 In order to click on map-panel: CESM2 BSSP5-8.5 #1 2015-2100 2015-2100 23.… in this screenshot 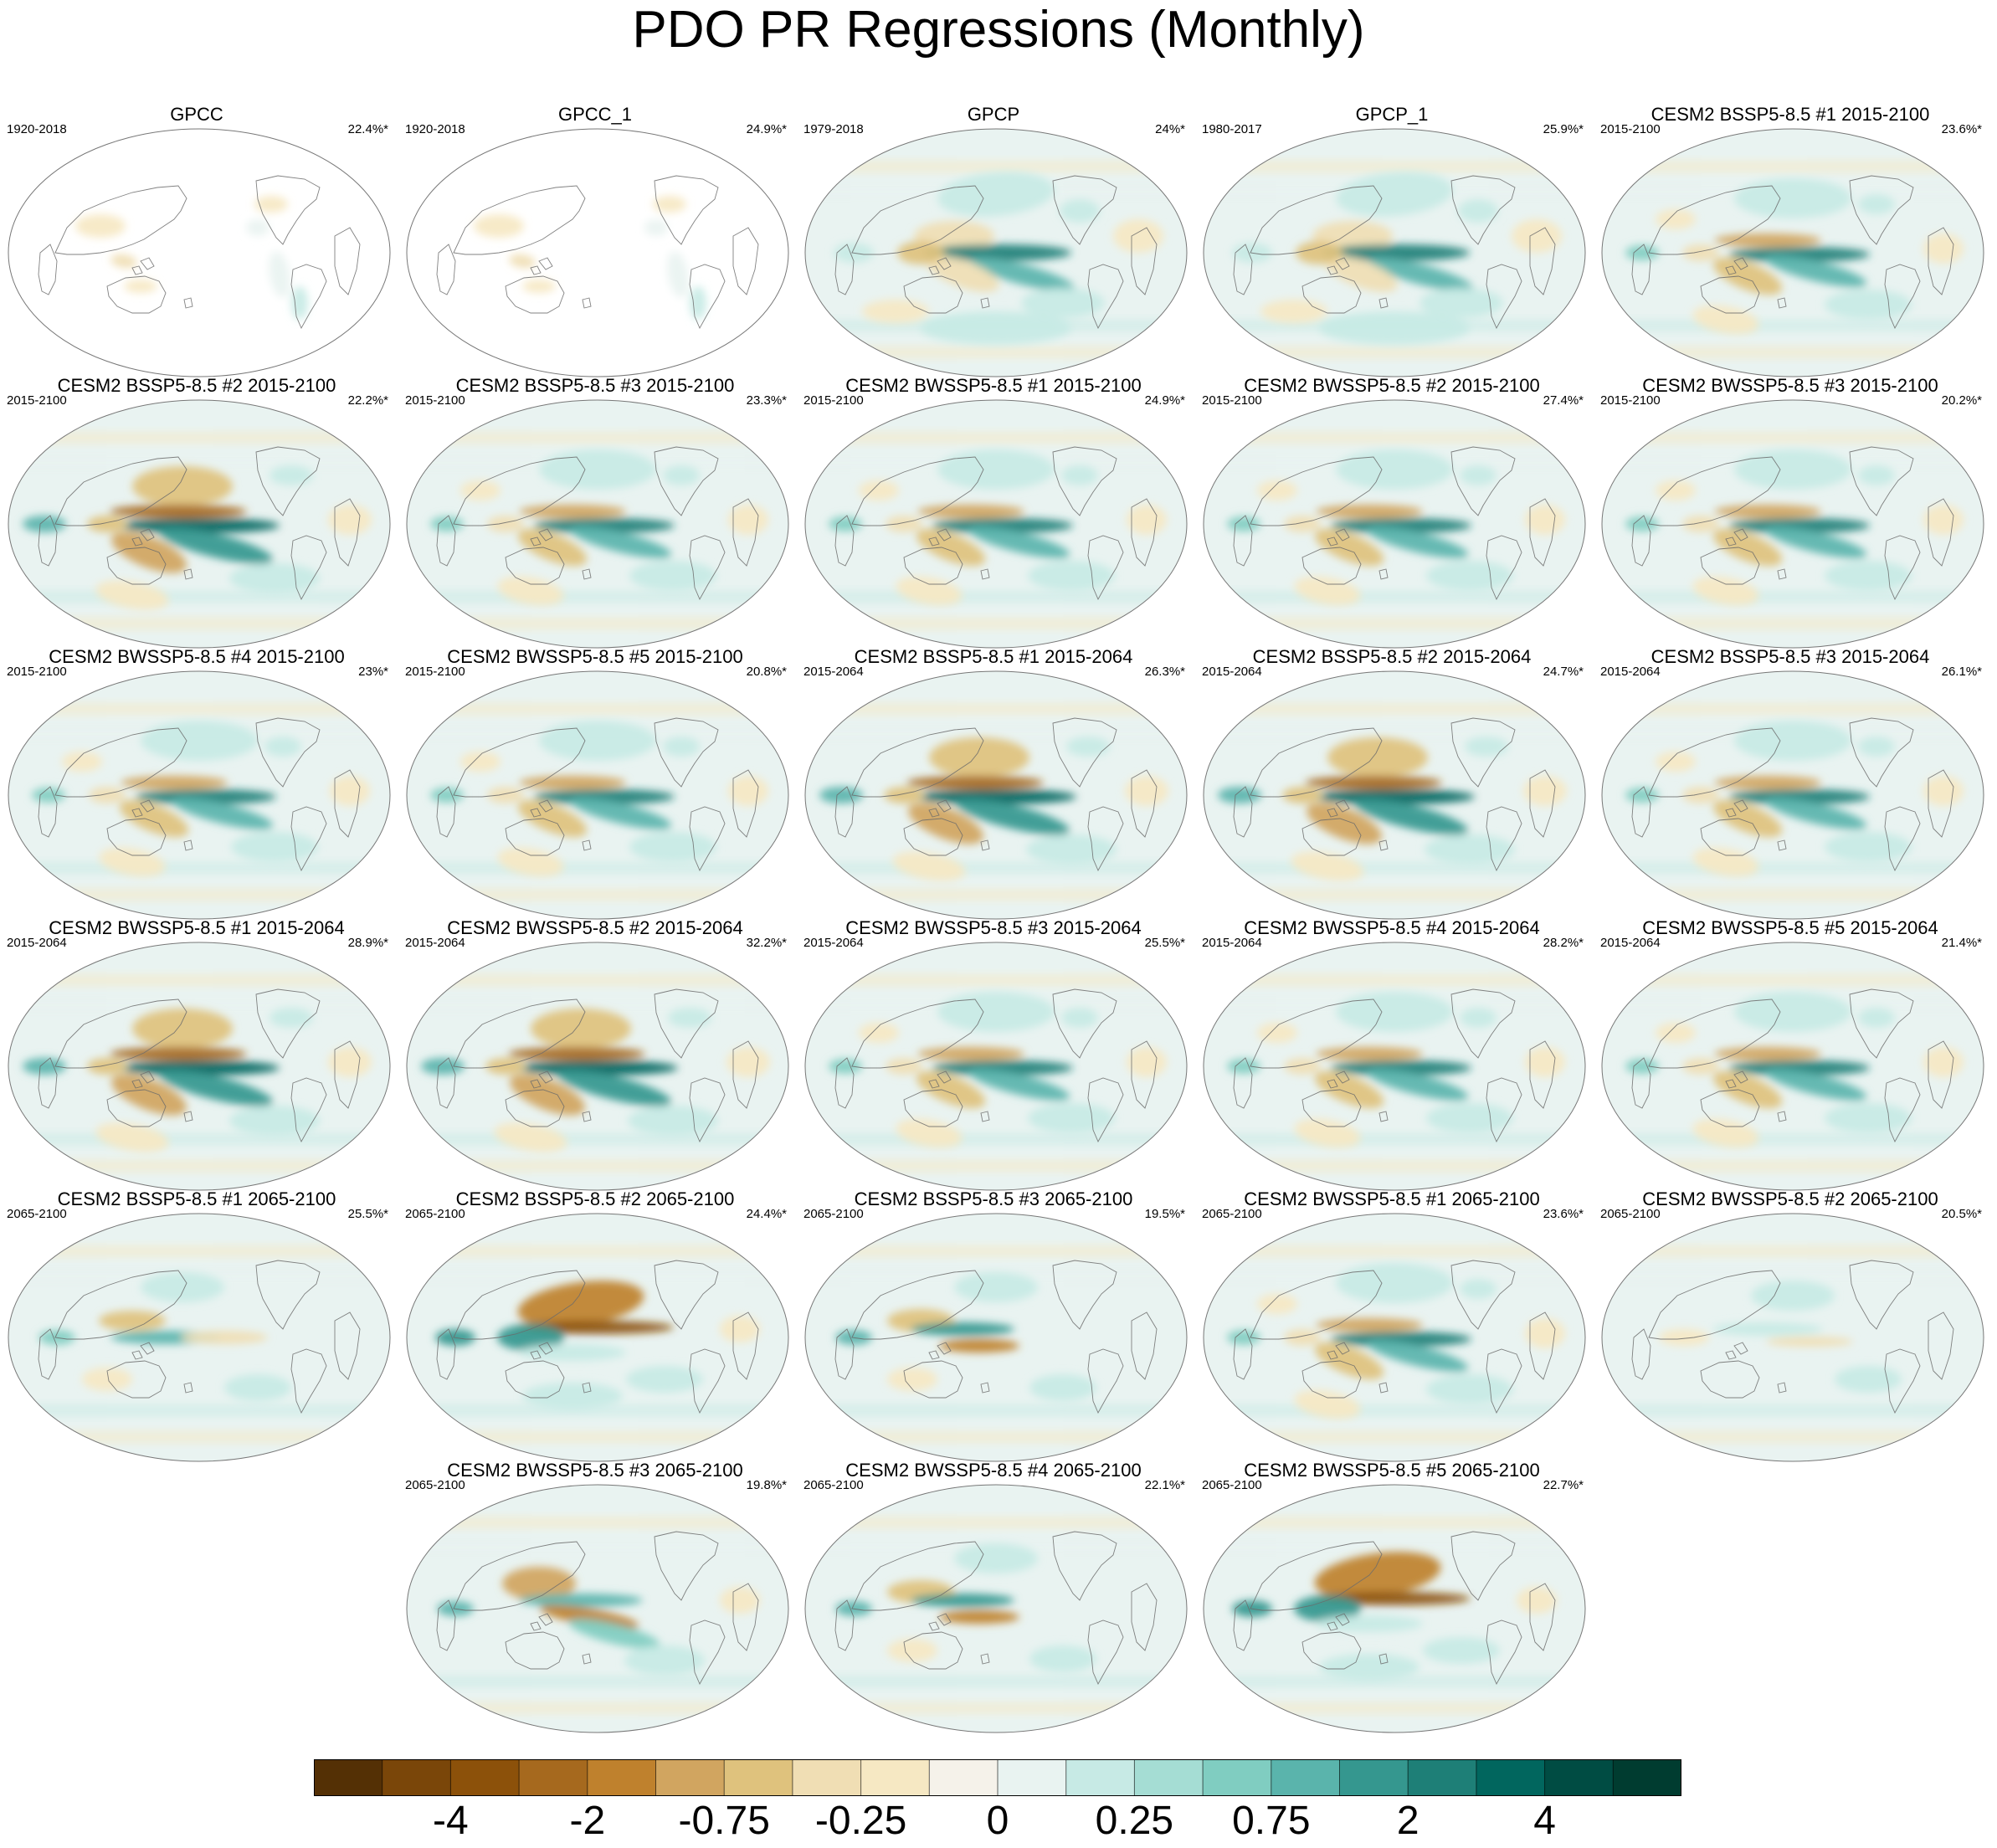, I will do `click(1791, 242)`.